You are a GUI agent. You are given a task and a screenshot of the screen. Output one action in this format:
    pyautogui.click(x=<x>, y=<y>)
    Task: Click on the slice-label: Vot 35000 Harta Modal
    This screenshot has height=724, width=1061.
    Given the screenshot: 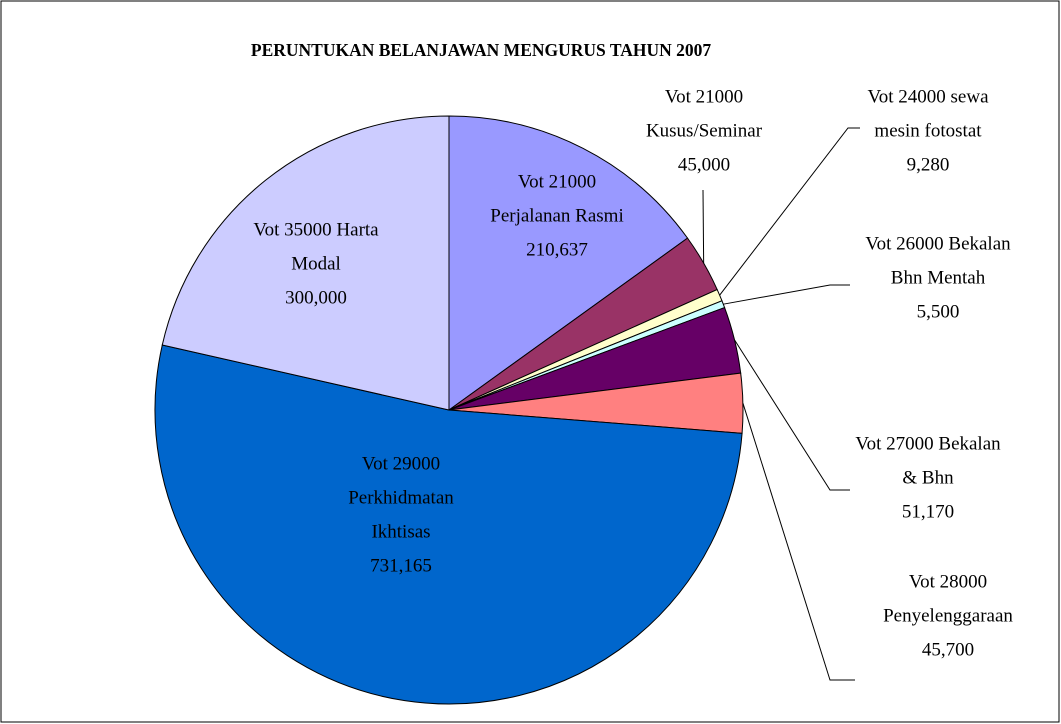 What is the action you would take?
    pyautogui.click(x=316, y=246)
    